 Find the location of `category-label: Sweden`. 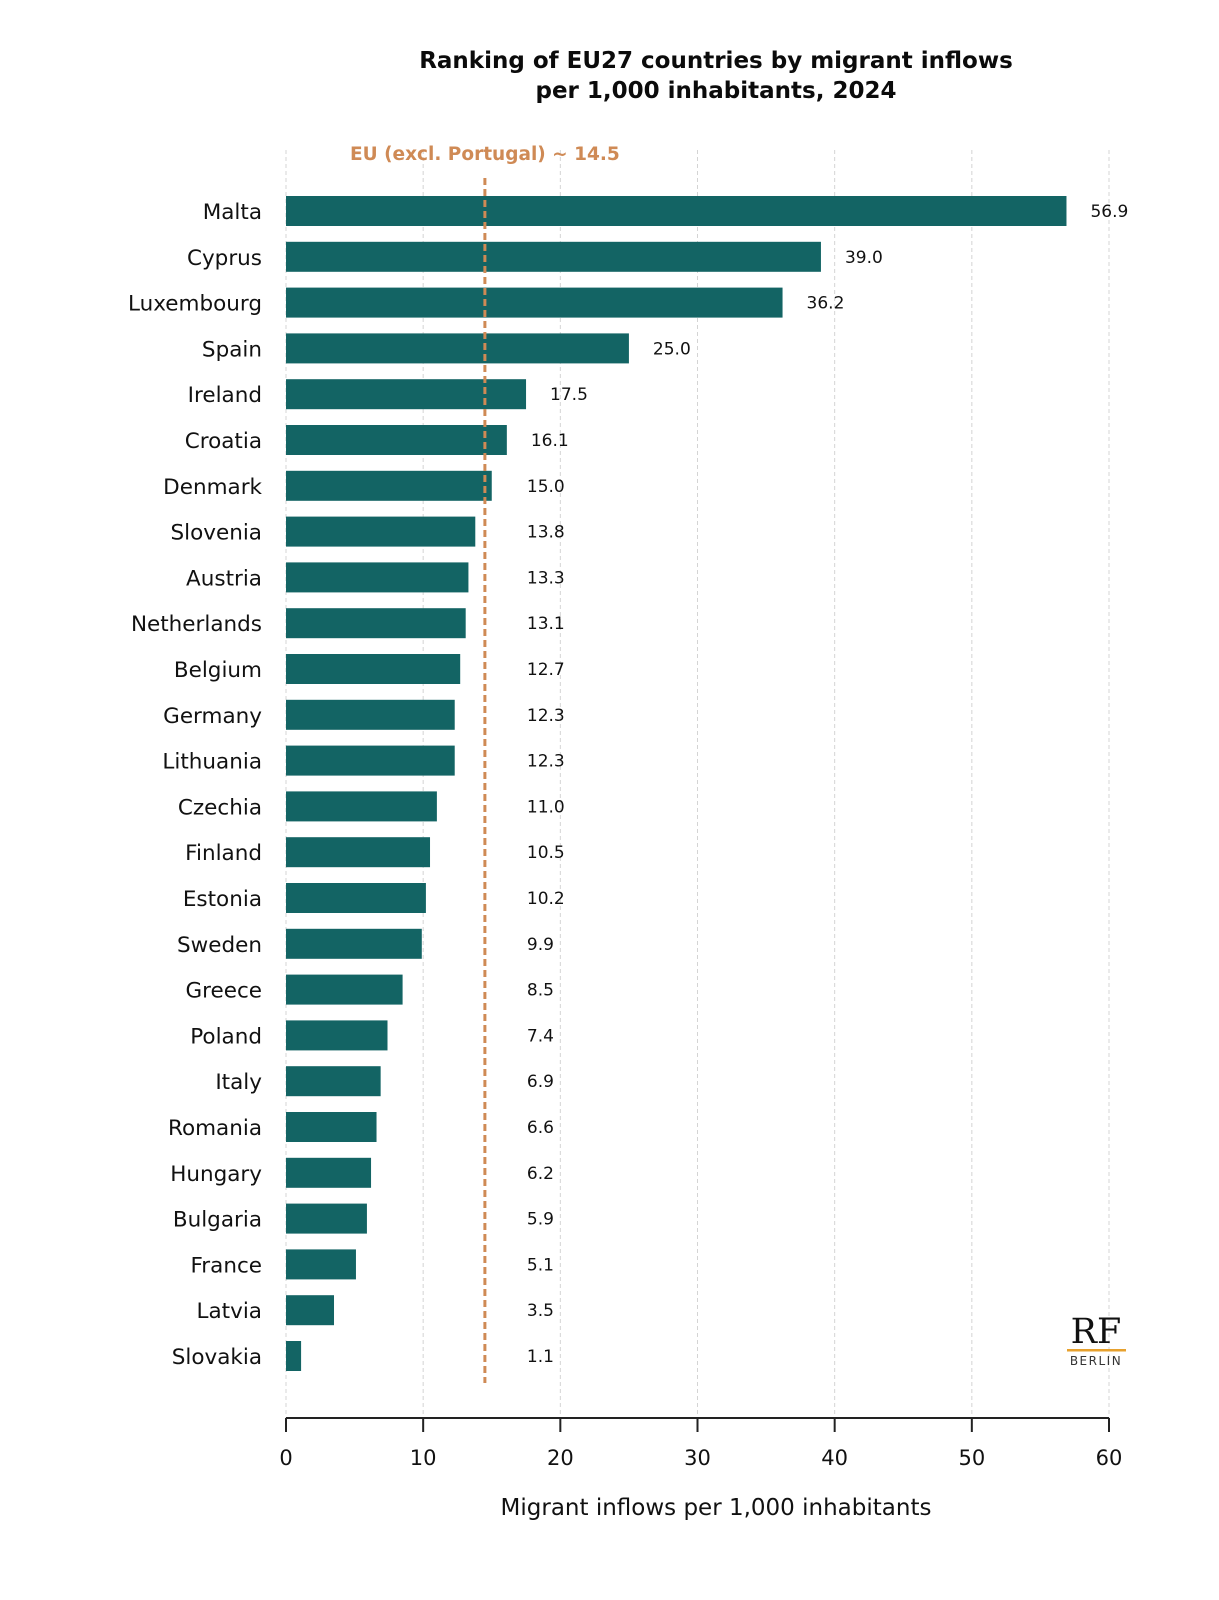

category-label: Sweden is located at coordinates (219, 945).